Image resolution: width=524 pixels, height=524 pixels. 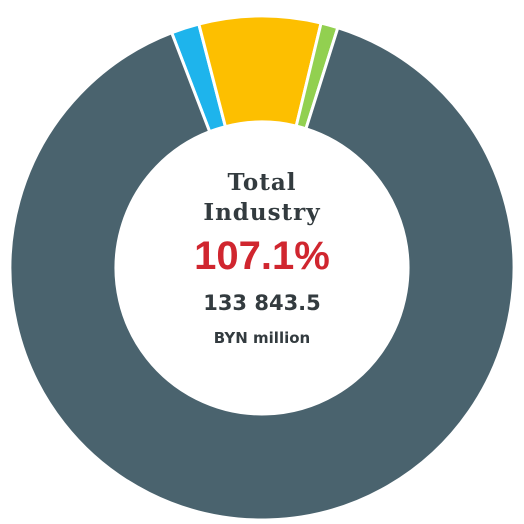 I want to click on center-value: 107.1%, so click(x=262, y=256).